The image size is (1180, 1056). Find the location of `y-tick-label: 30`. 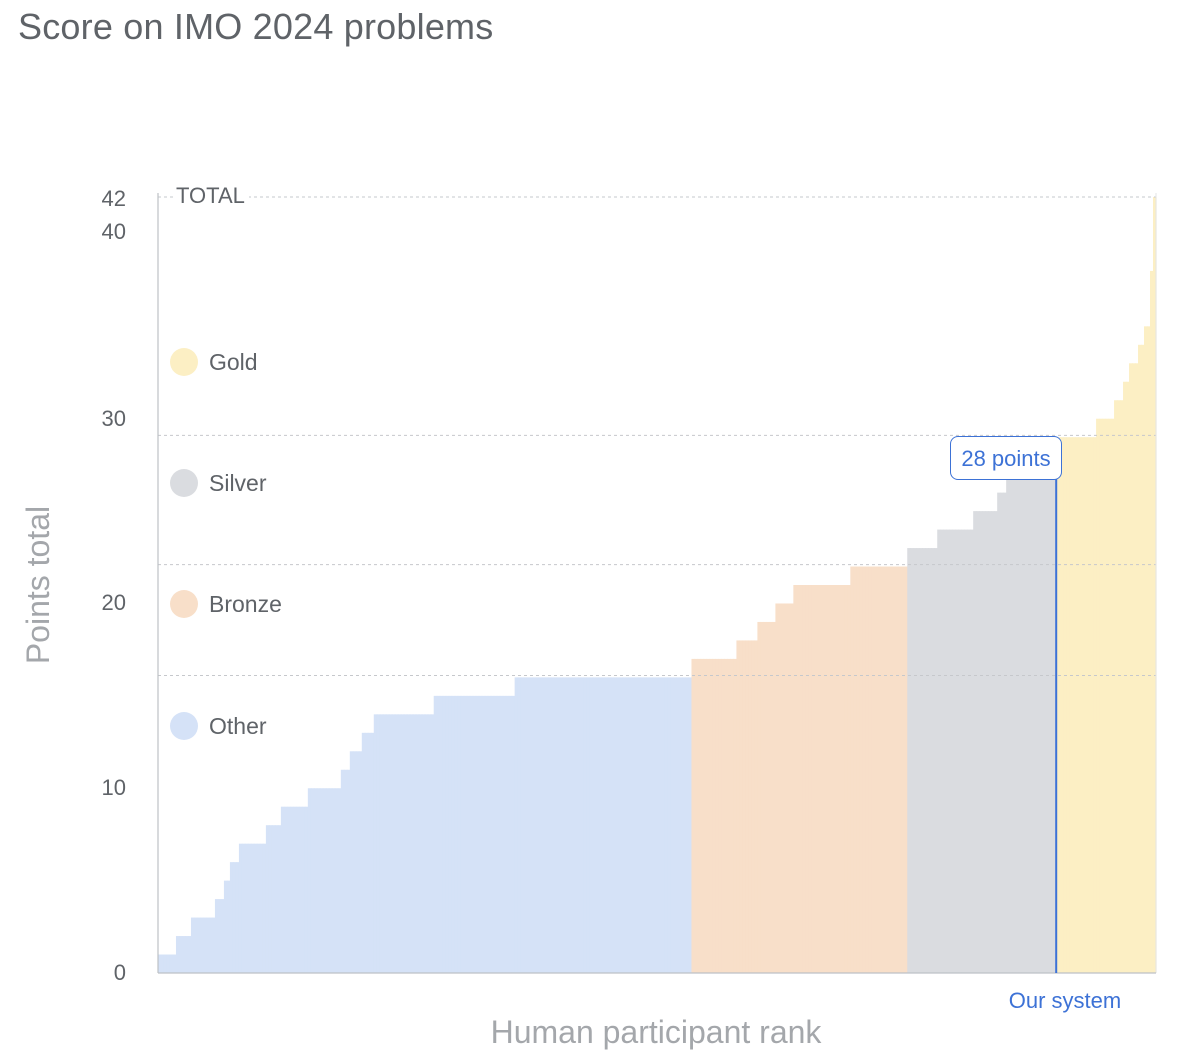

y-tick-label: 30 is located at coordinates (113, 418).